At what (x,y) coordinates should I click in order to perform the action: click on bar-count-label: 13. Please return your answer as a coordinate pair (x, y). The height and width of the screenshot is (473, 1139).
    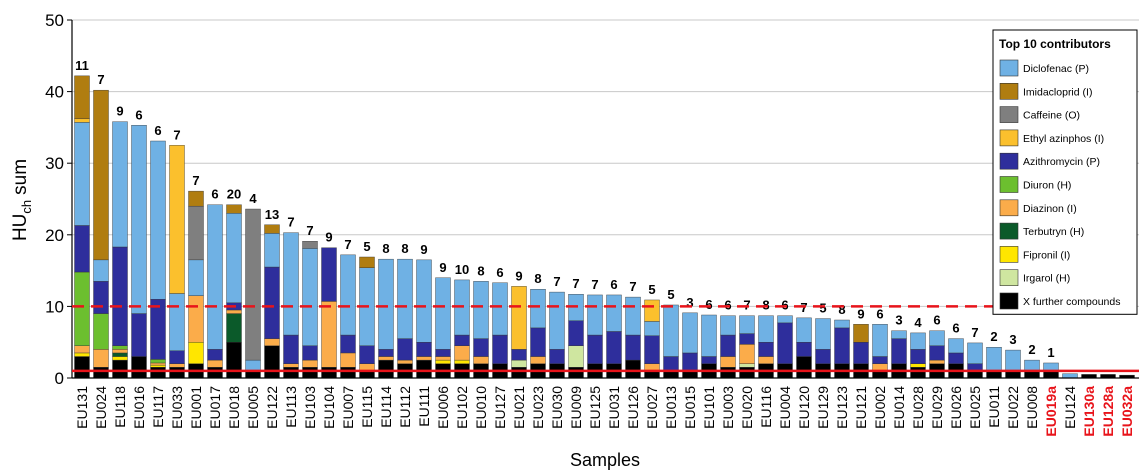
    Looking at the image, I should click on (272, 214).